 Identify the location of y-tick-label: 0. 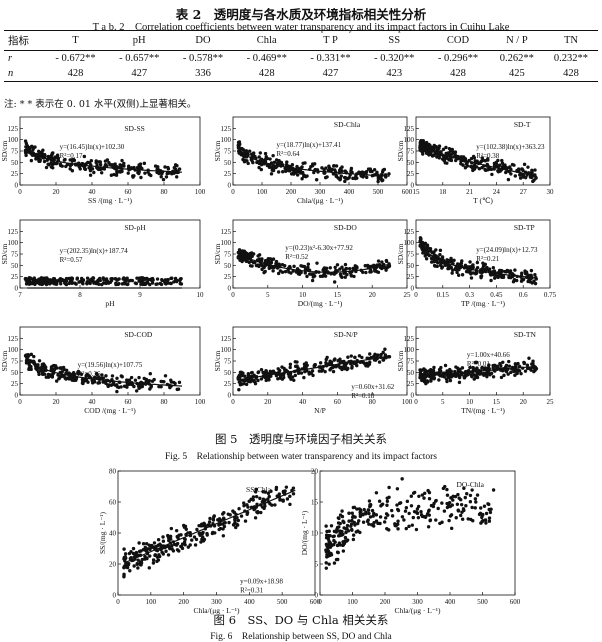
(413, 186).